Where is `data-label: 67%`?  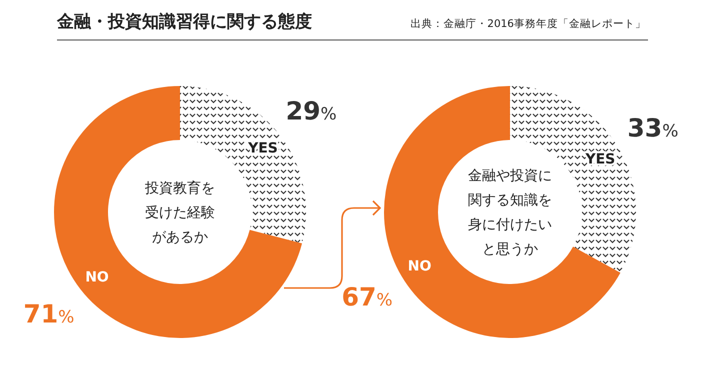 data-label: 67% is located at coordinates (367, 297).